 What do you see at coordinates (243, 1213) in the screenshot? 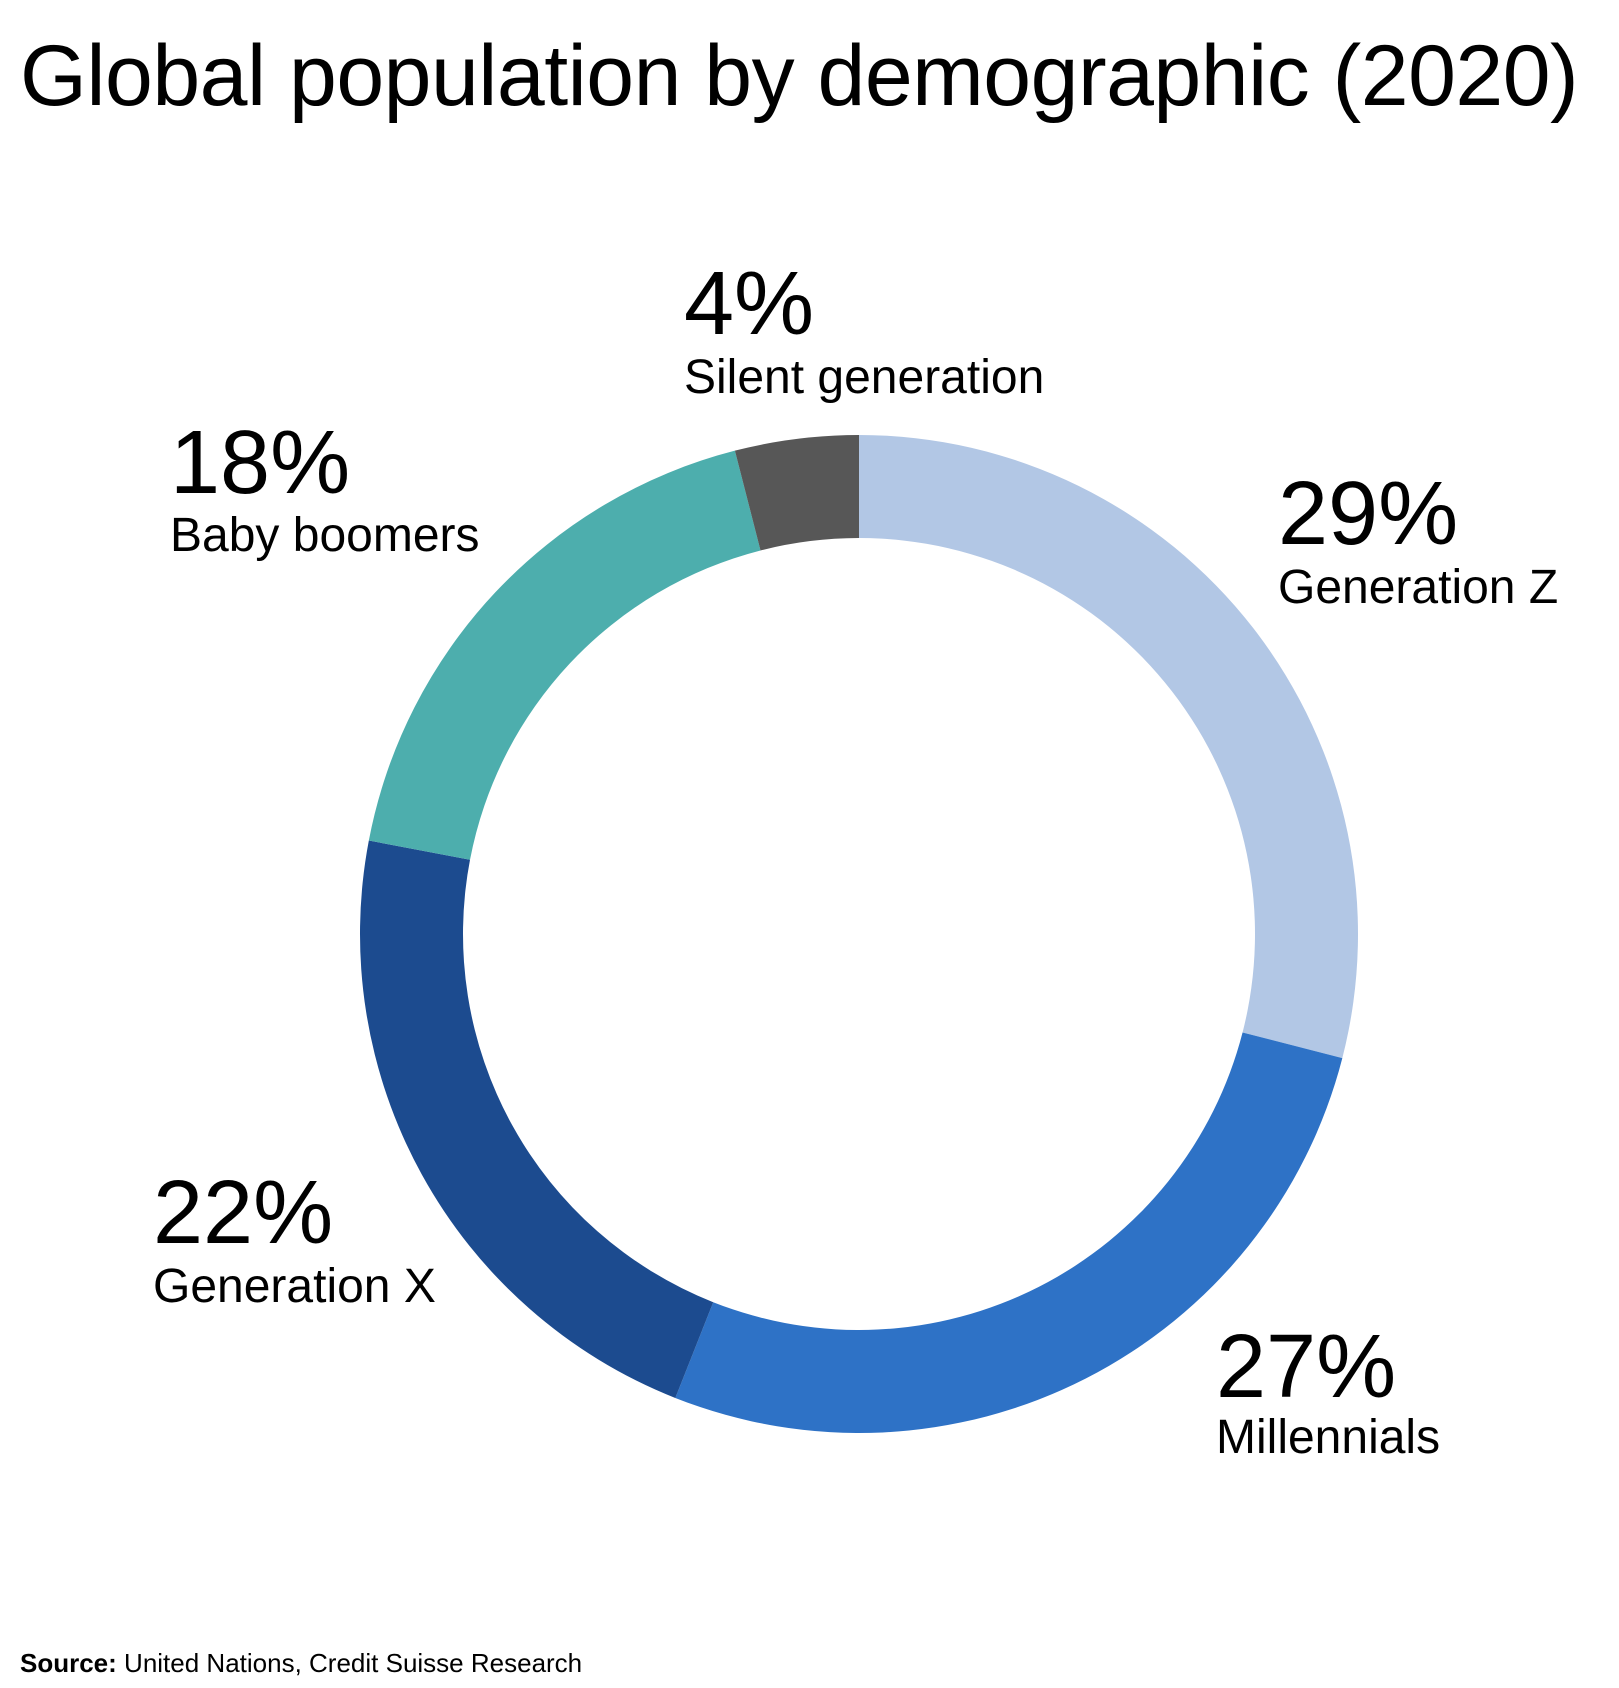
I see `value-label: 22%` at bounding box center [243, 1213].